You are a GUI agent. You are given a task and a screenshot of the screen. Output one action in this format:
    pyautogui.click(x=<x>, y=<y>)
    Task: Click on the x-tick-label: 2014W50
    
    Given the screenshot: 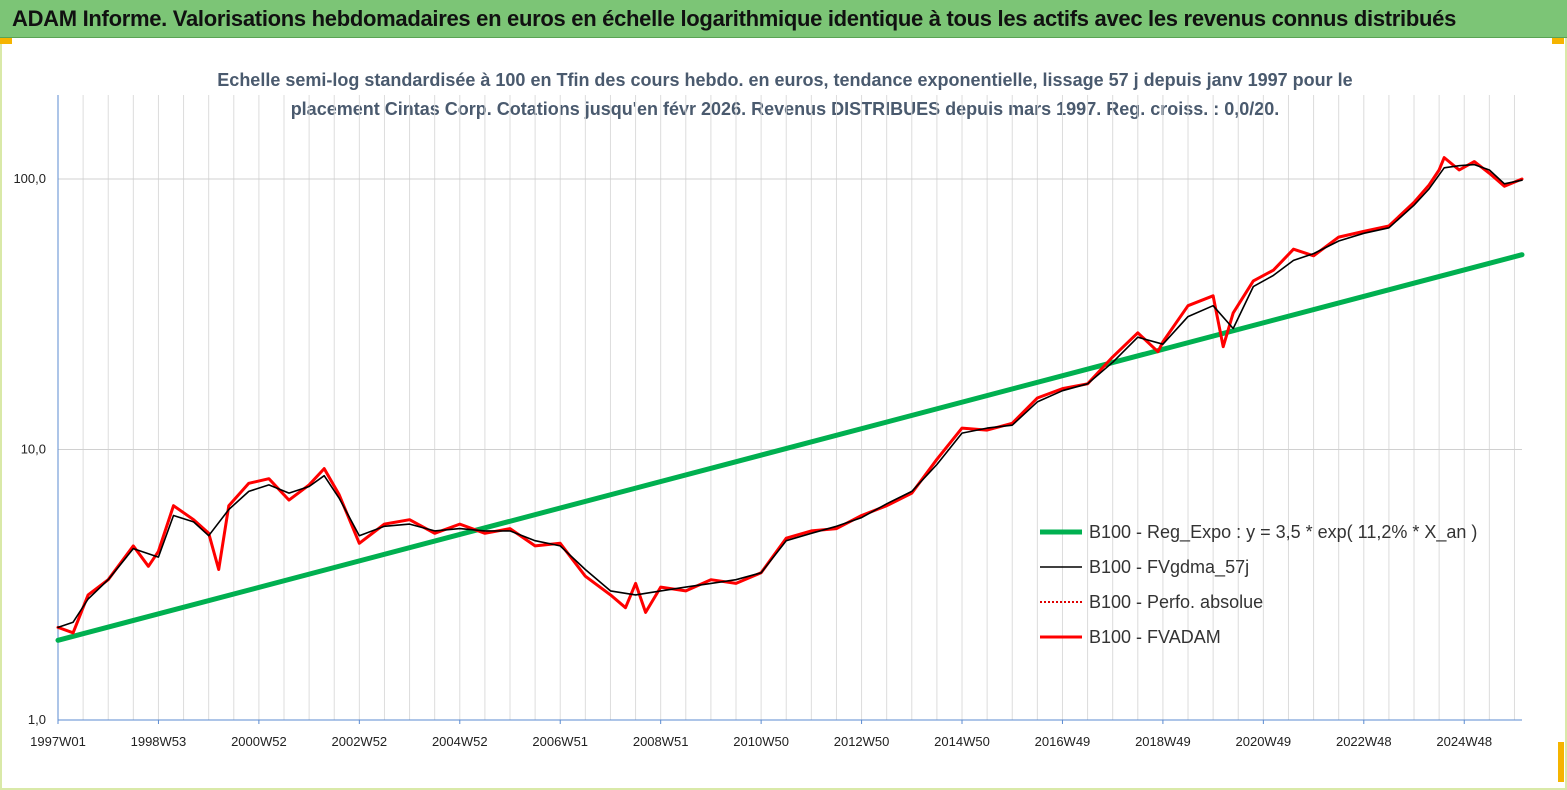 What is the action you would take?
    pyautogui.click(x=962, y=741)
    